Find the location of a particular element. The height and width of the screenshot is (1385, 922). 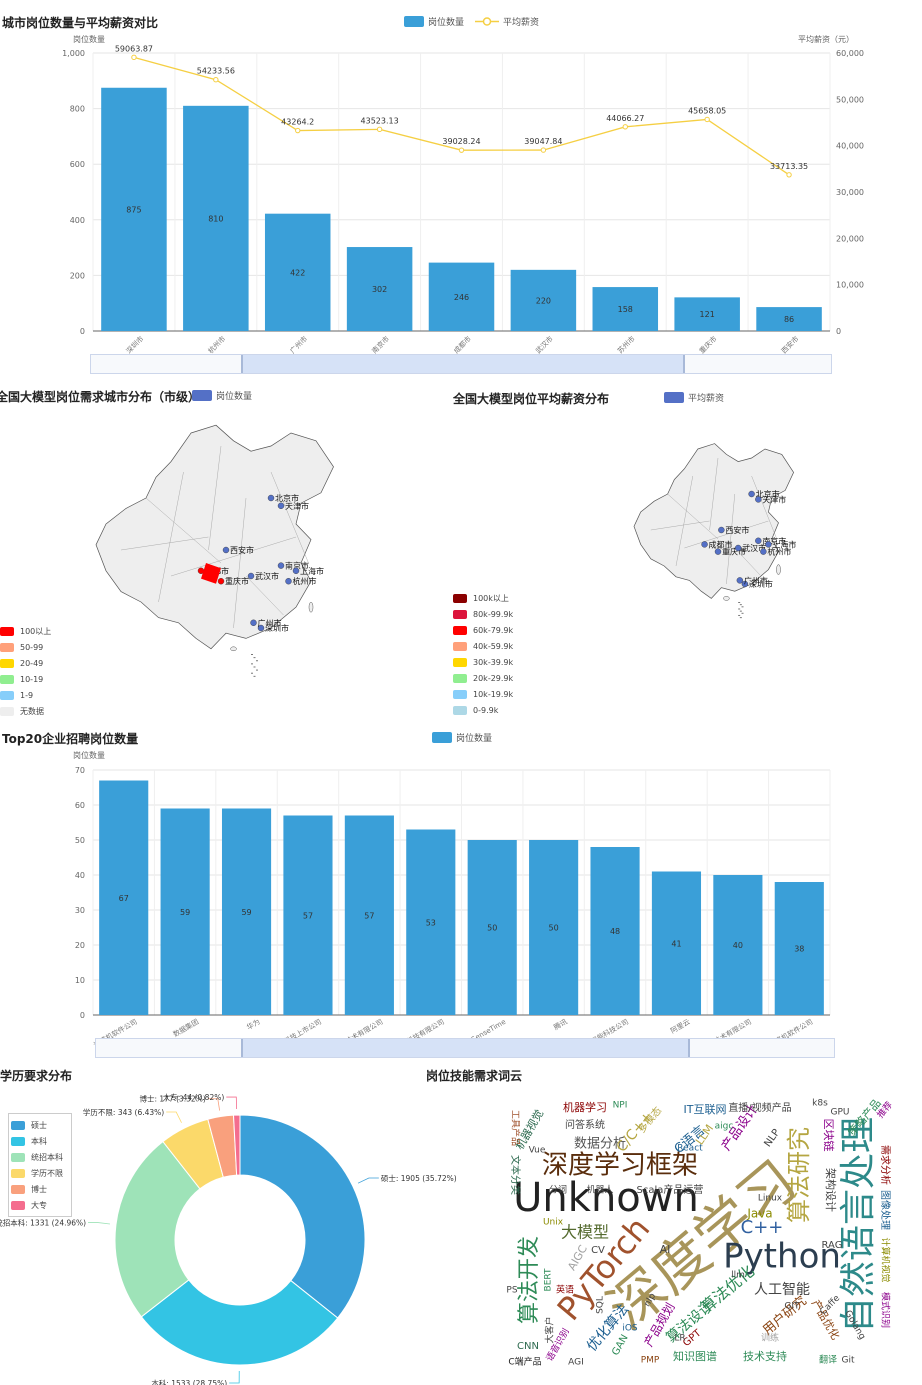

chart2-legend: 岗位数量 is located at coordinates (462, 737).